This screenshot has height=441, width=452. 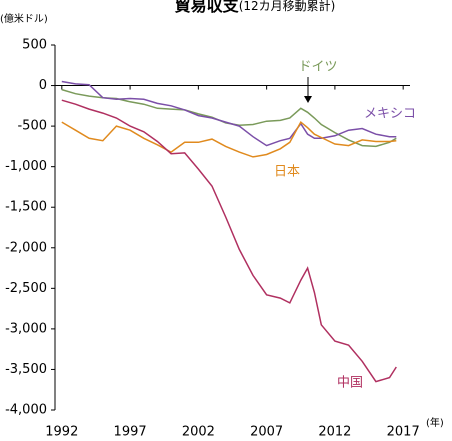 What do you see at coordinates (207, 7) in the screenshot?
I see `title-main: 貿易収支` at bounding box center [207, 7].